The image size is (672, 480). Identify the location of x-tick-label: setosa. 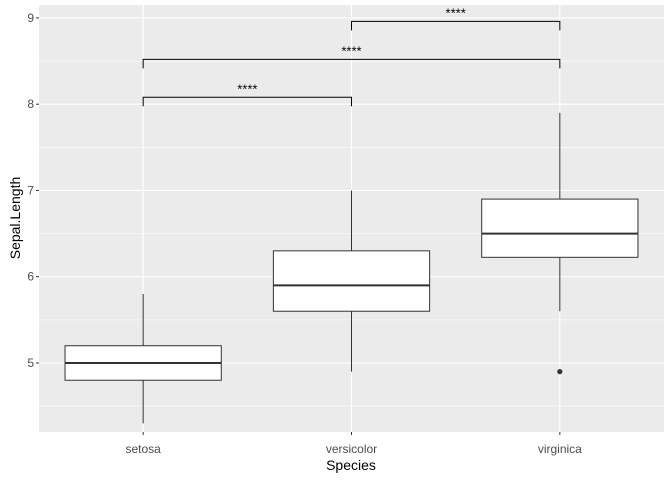
(143, 449).